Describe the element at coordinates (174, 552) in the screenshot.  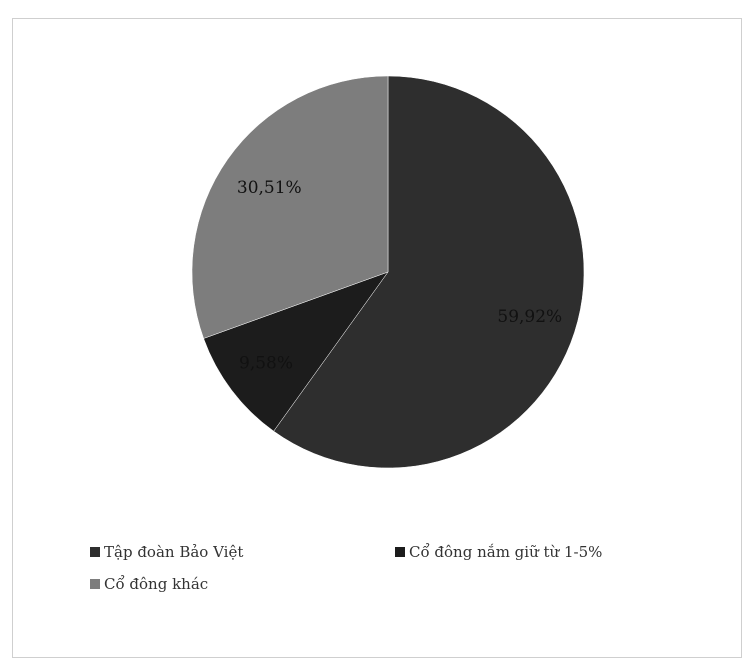
I see `legend-label: Tập đoàn Bảo Việt` at that location.